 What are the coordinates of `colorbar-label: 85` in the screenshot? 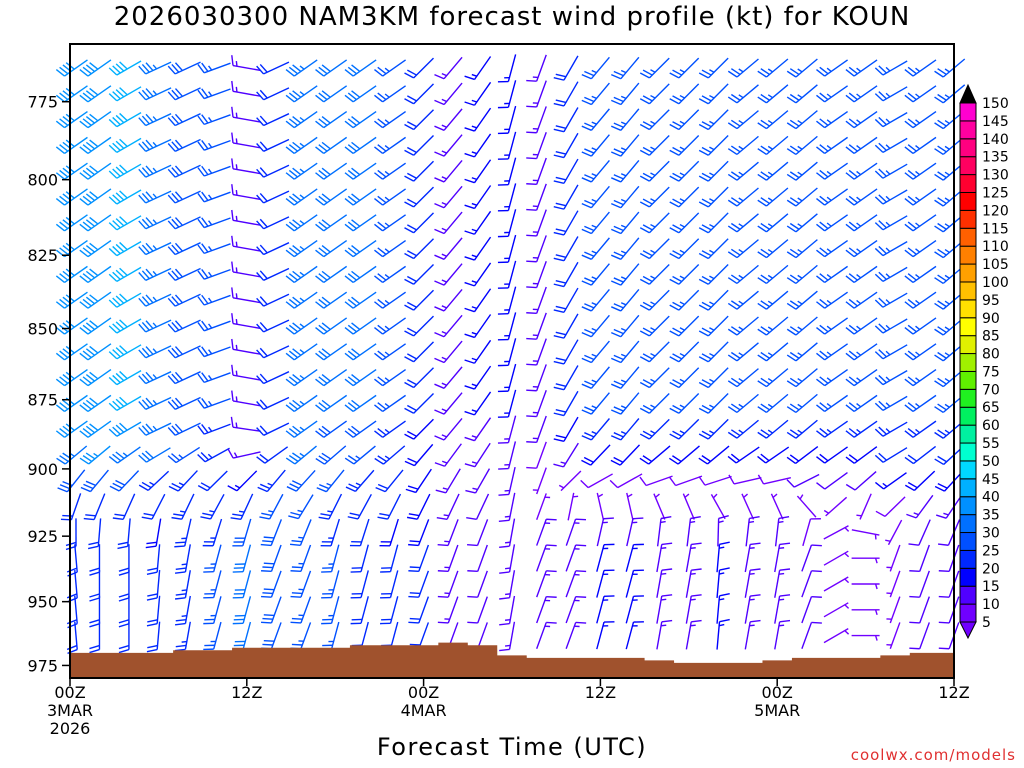 It's located at (991, 337).